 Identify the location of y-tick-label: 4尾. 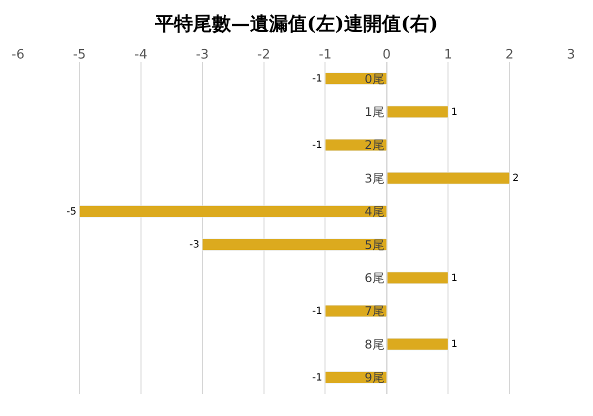
(374, 211).